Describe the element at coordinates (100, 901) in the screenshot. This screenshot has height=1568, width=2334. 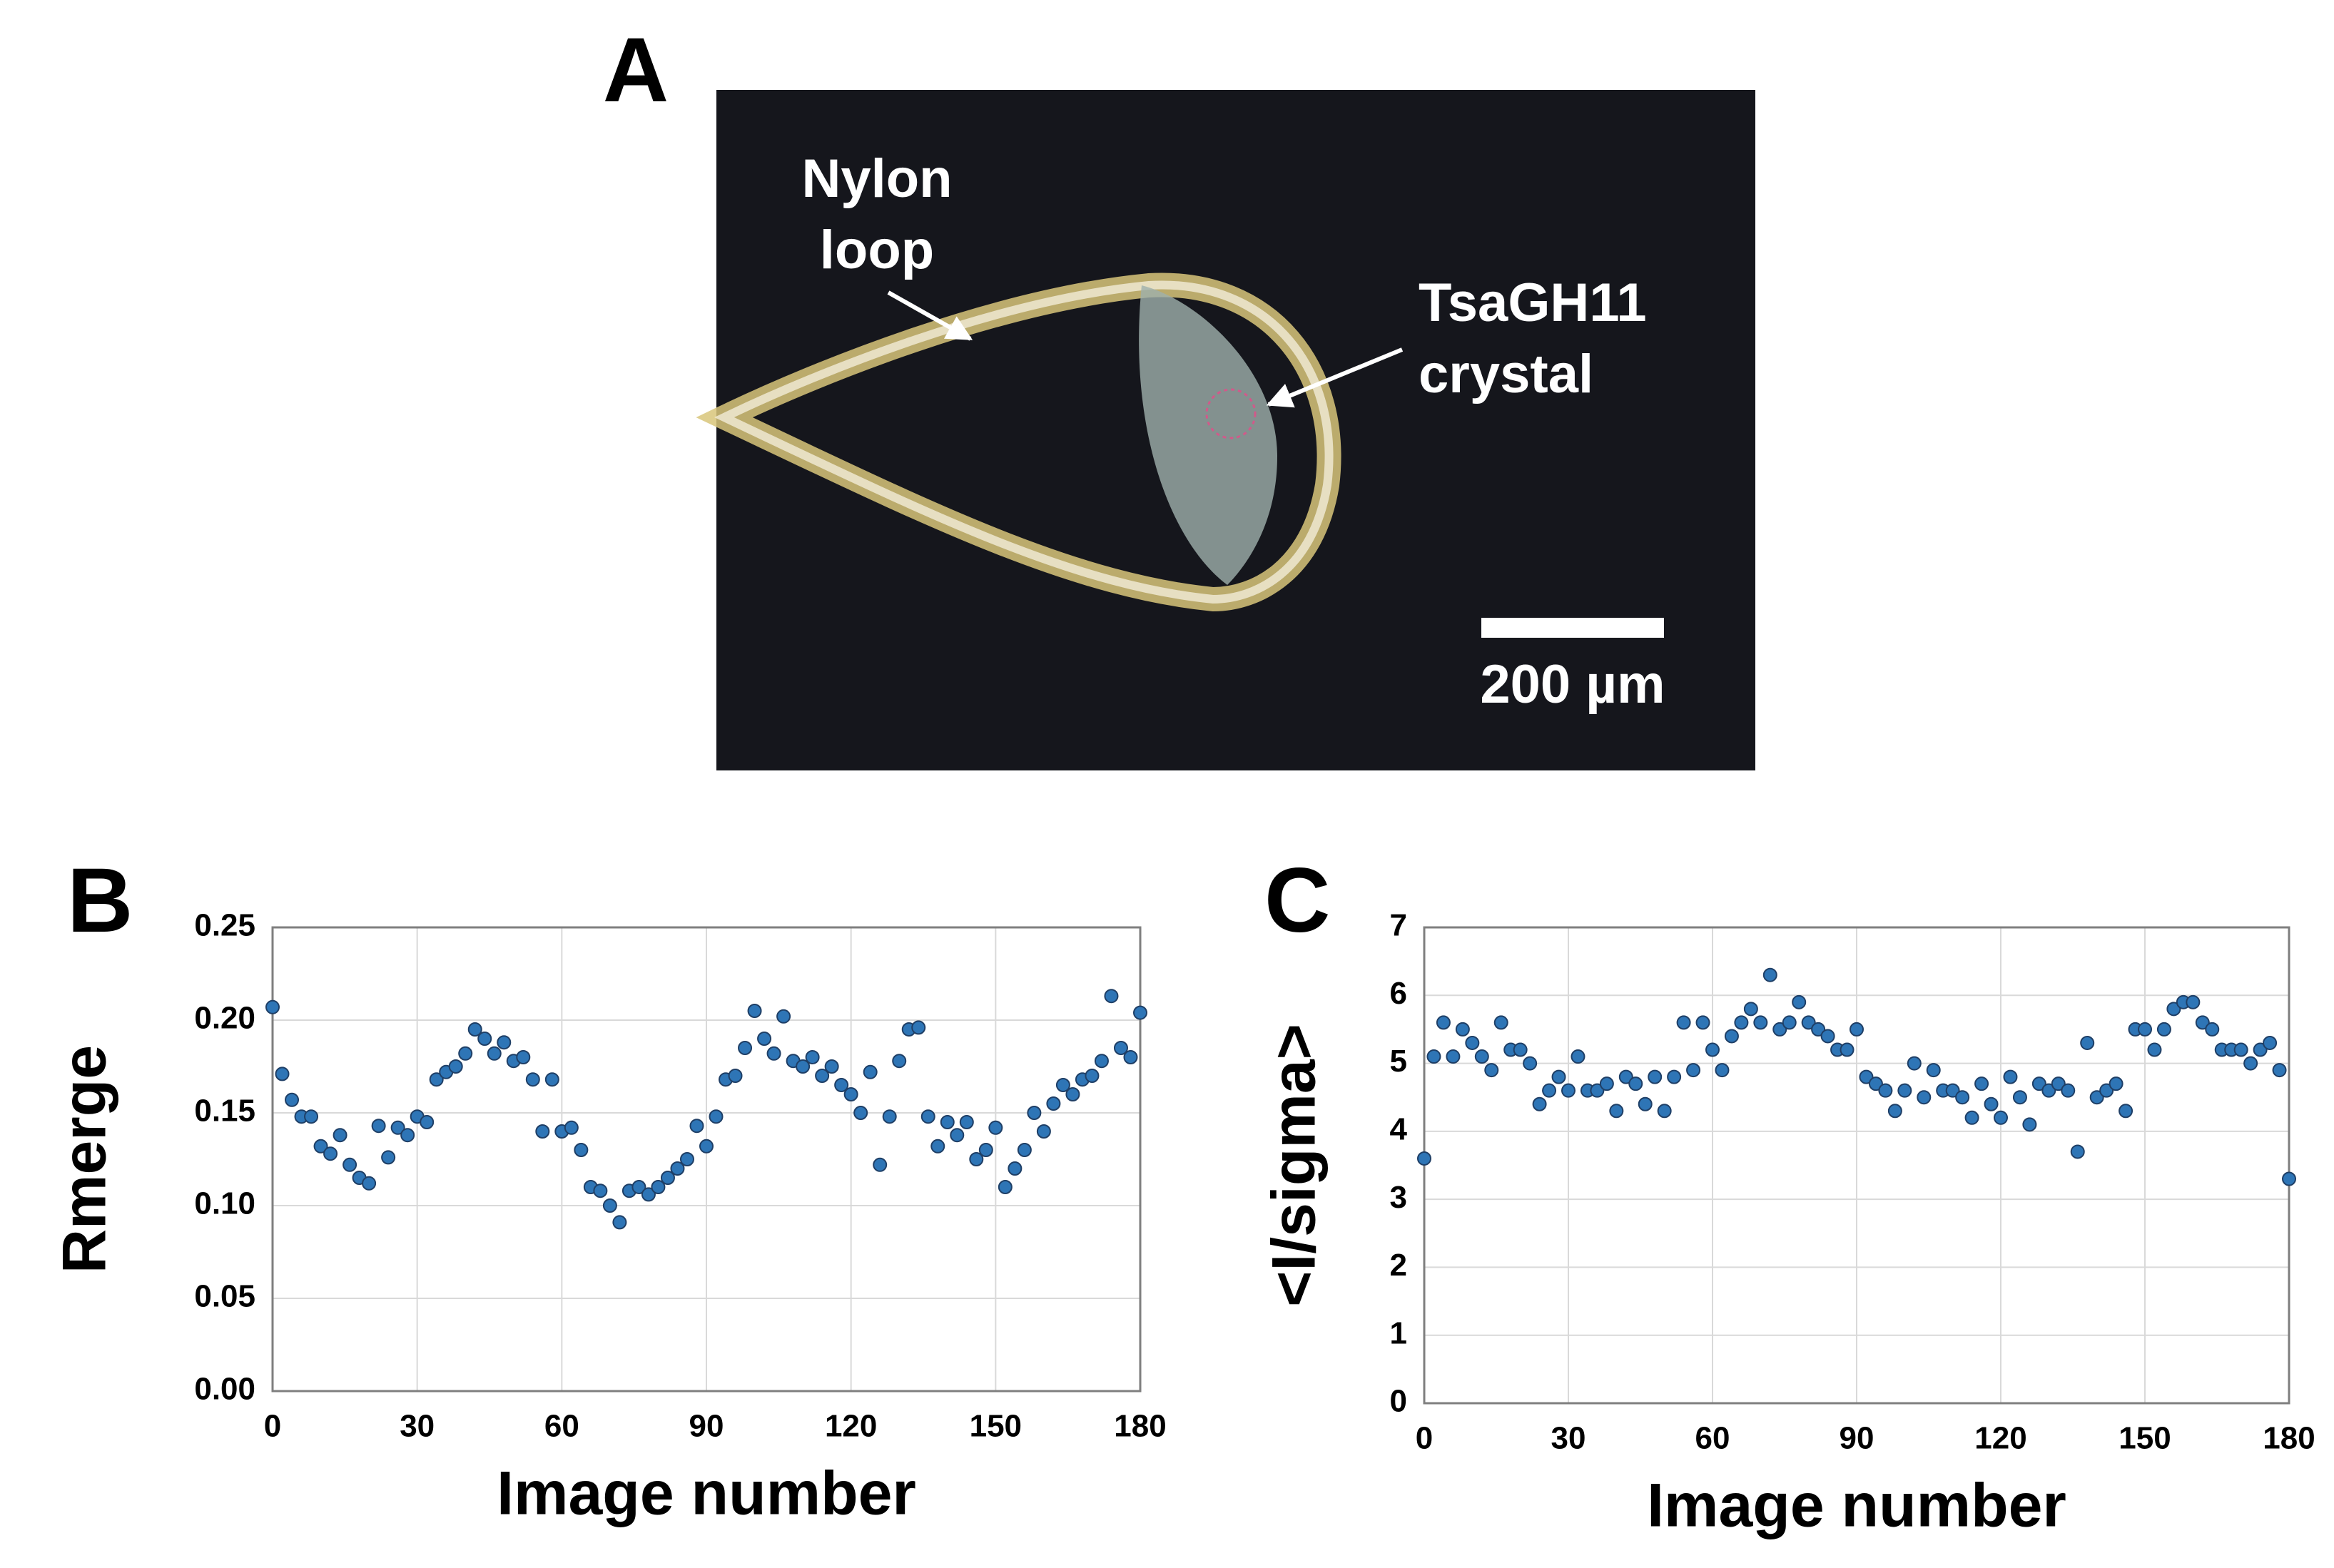
I see `panel-label: B` at that location.